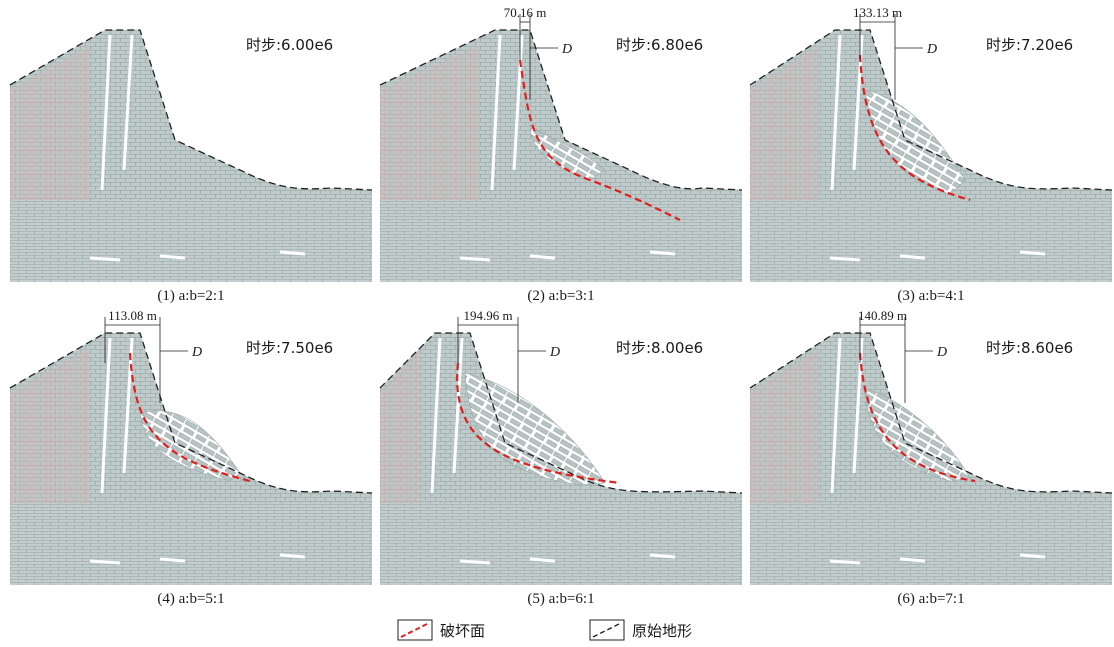 The image size is (1114, 647). I want to click on panel-caption: (5) a:b=6:1, so click(560, 599).